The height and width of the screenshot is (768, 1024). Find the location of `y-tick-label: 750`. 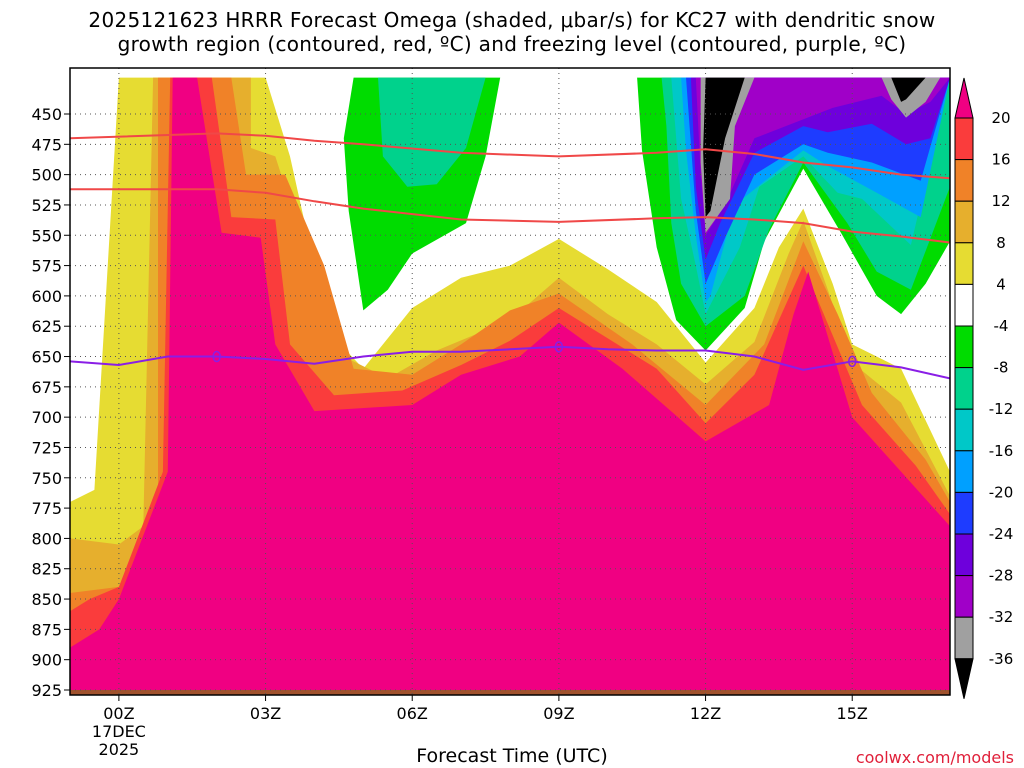

y-tick-label: 750 is located at coordinates (46, 478).